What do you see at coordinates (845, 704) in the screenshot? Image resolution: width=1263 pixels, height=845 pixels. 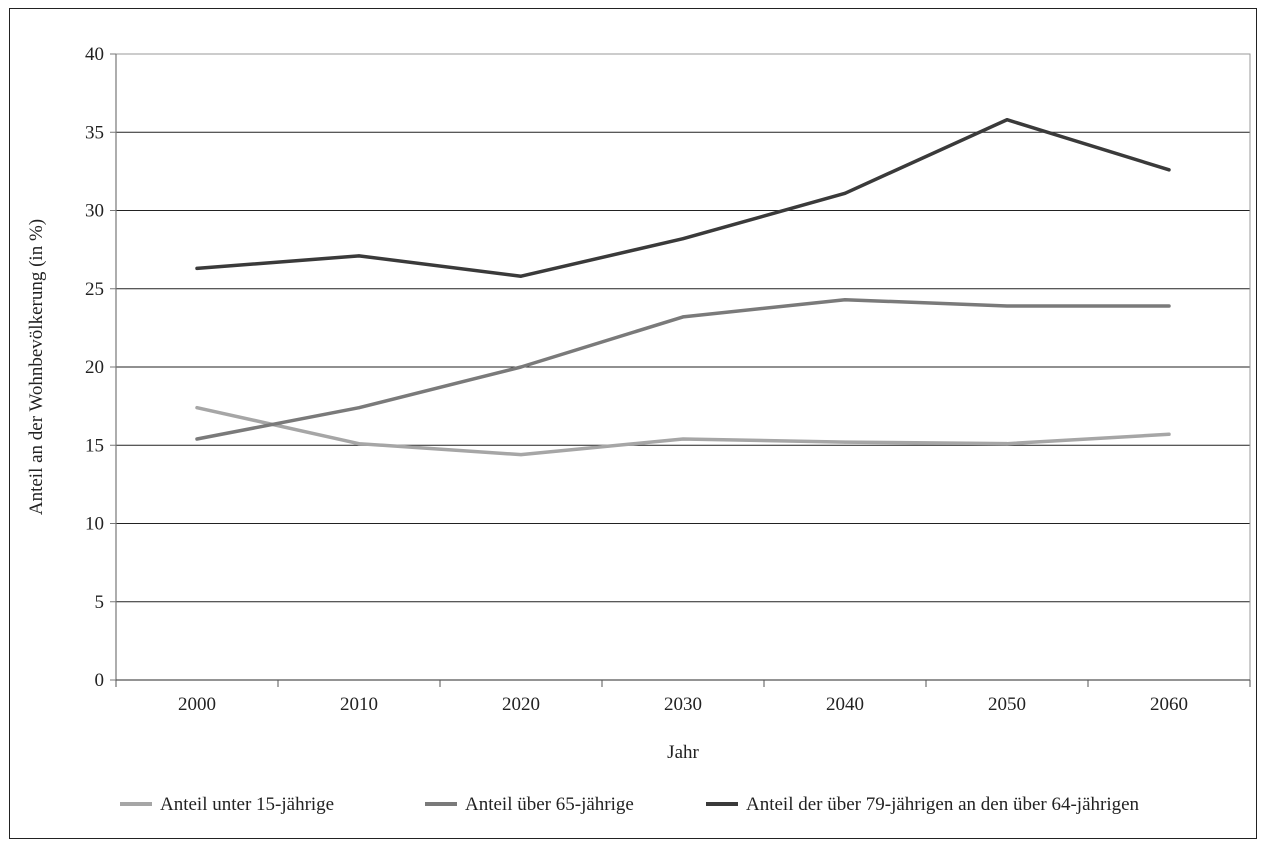 I see `x-tick-label: 2040` at bounding box center [845, 704].